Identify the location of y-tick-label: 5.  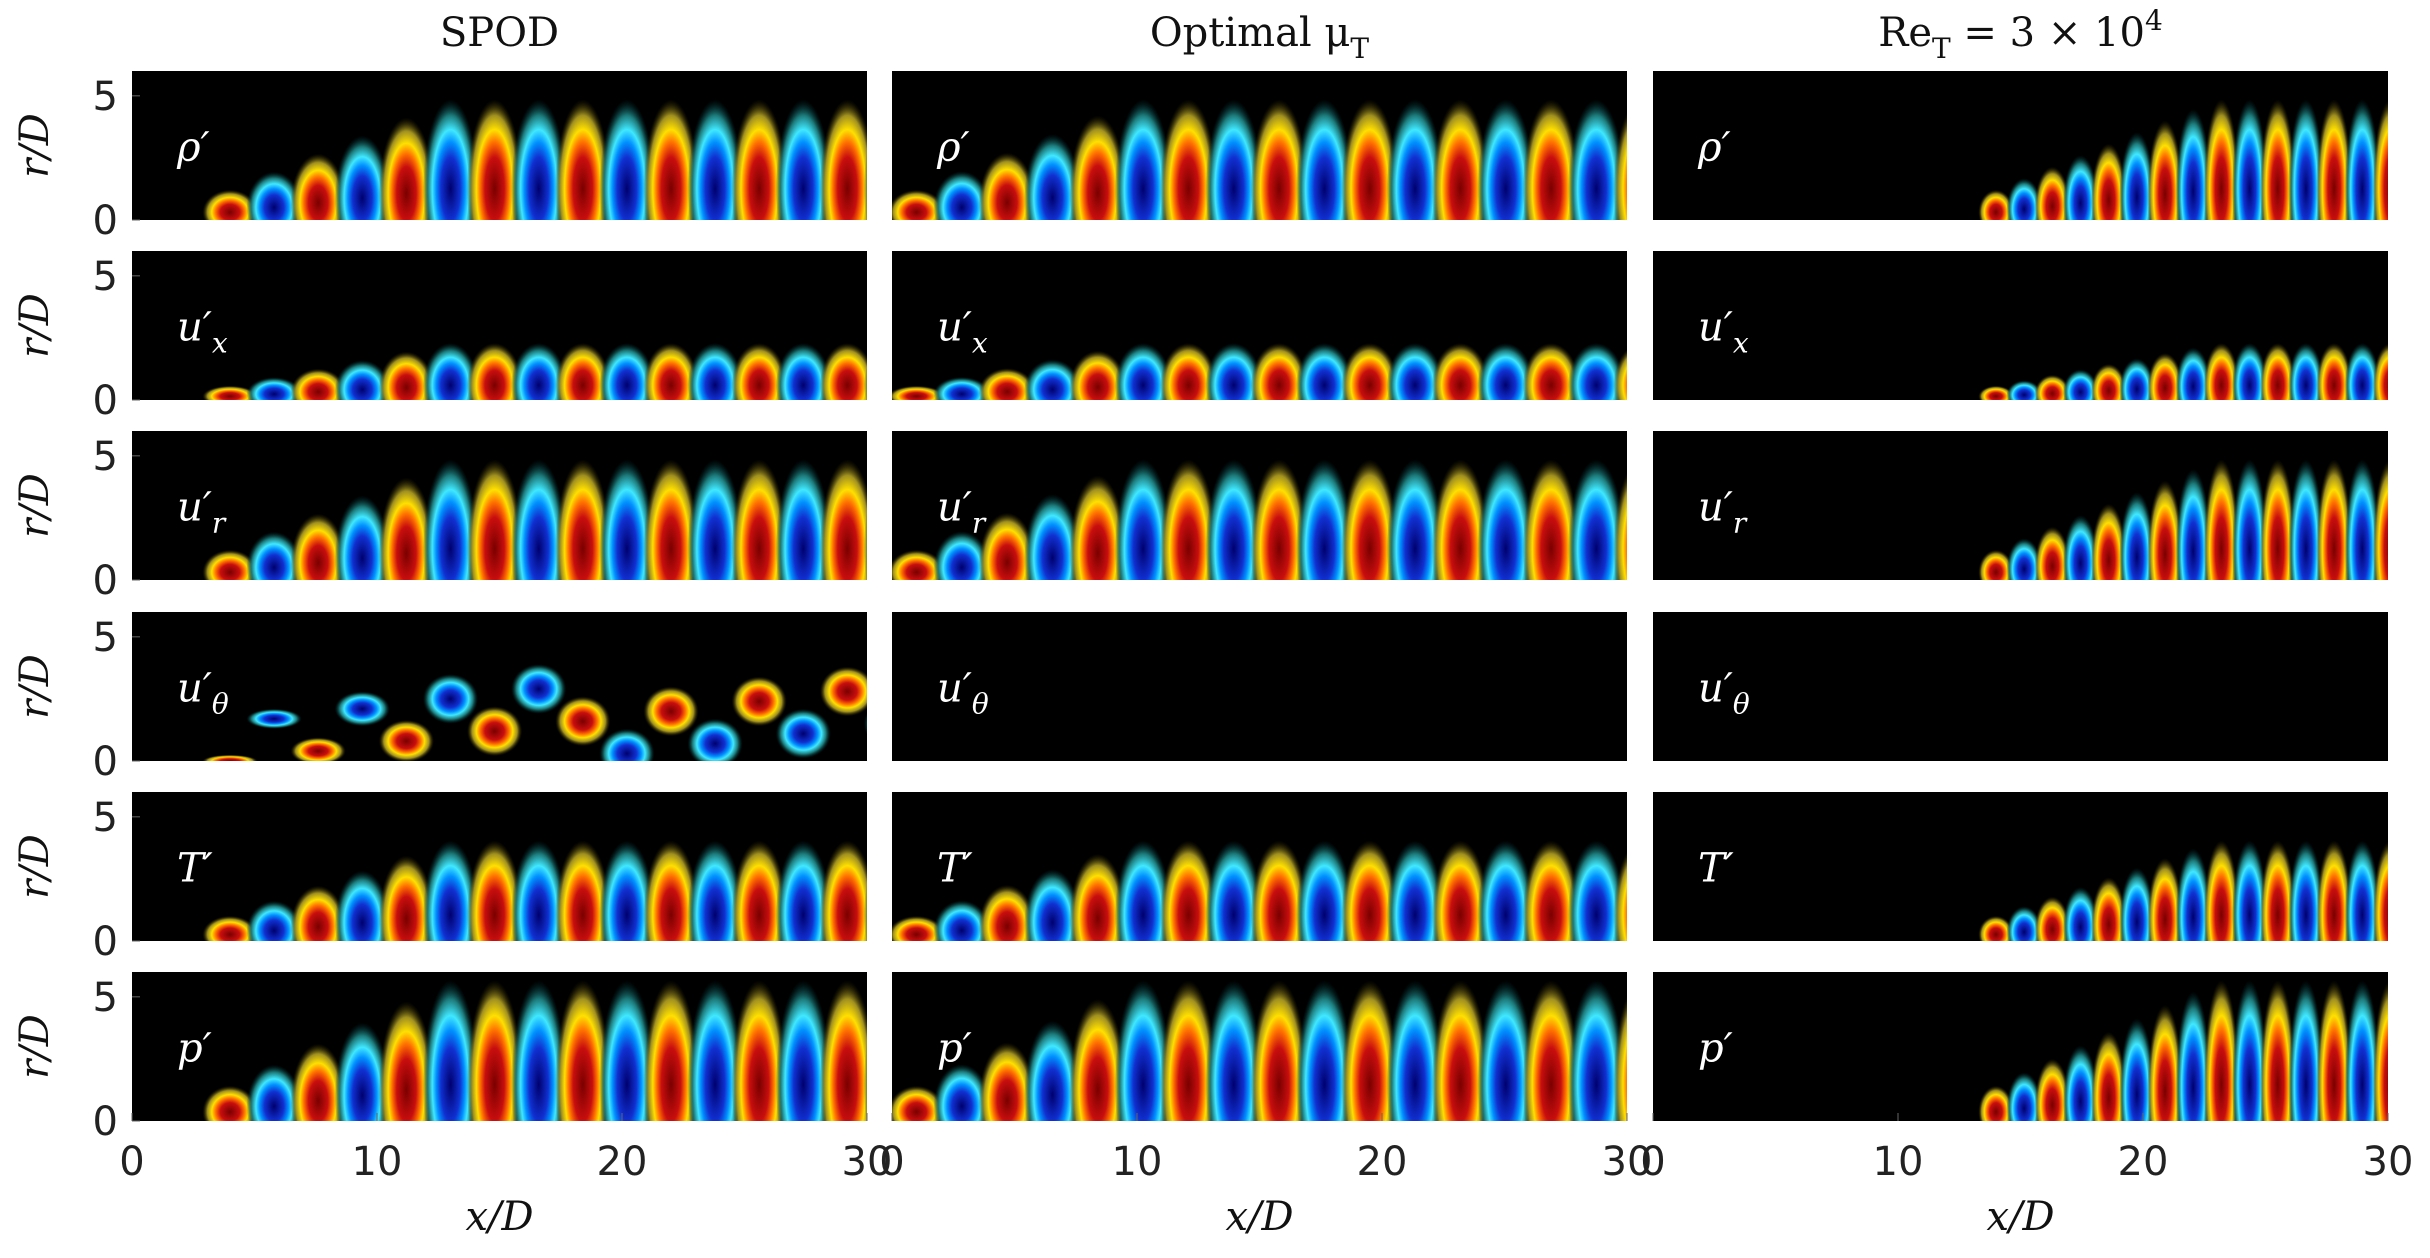
(105, 277).